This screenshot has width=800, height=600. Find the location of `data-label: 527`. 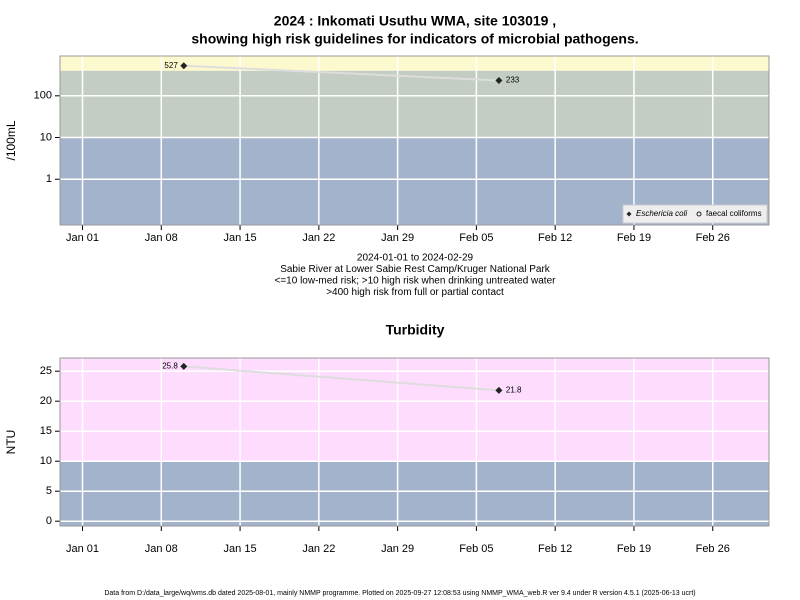

data-label: 527 is located at coordinates (171, 65).